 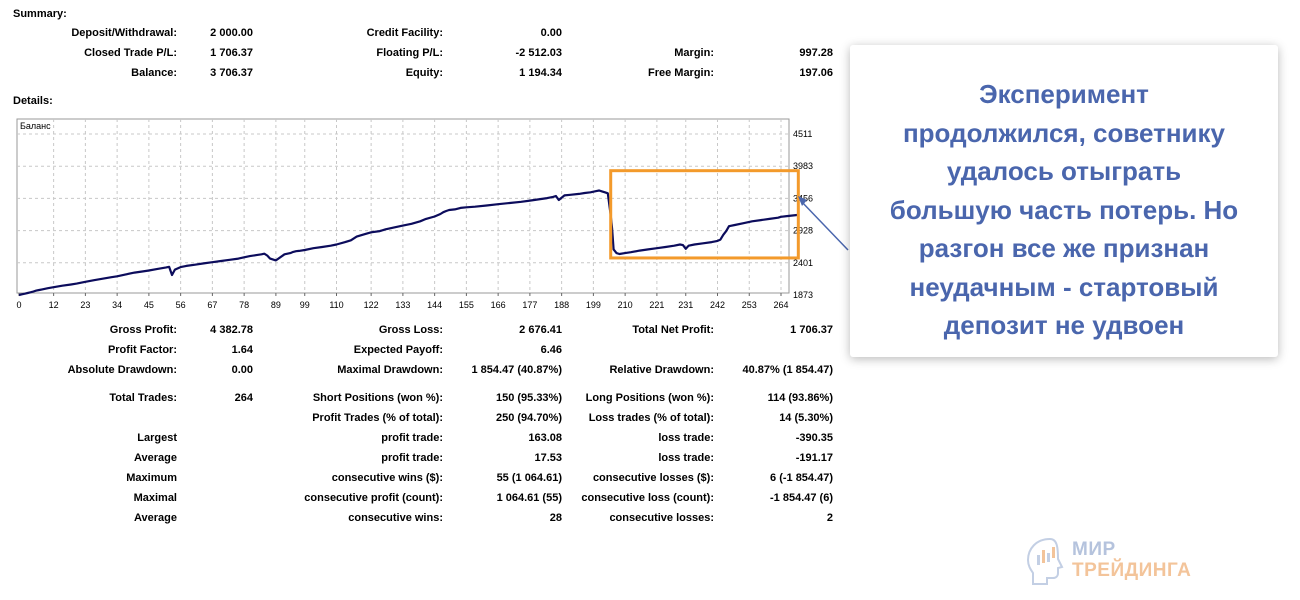 I want to click on x-tick-label: 56, so click(x=181, y=305).